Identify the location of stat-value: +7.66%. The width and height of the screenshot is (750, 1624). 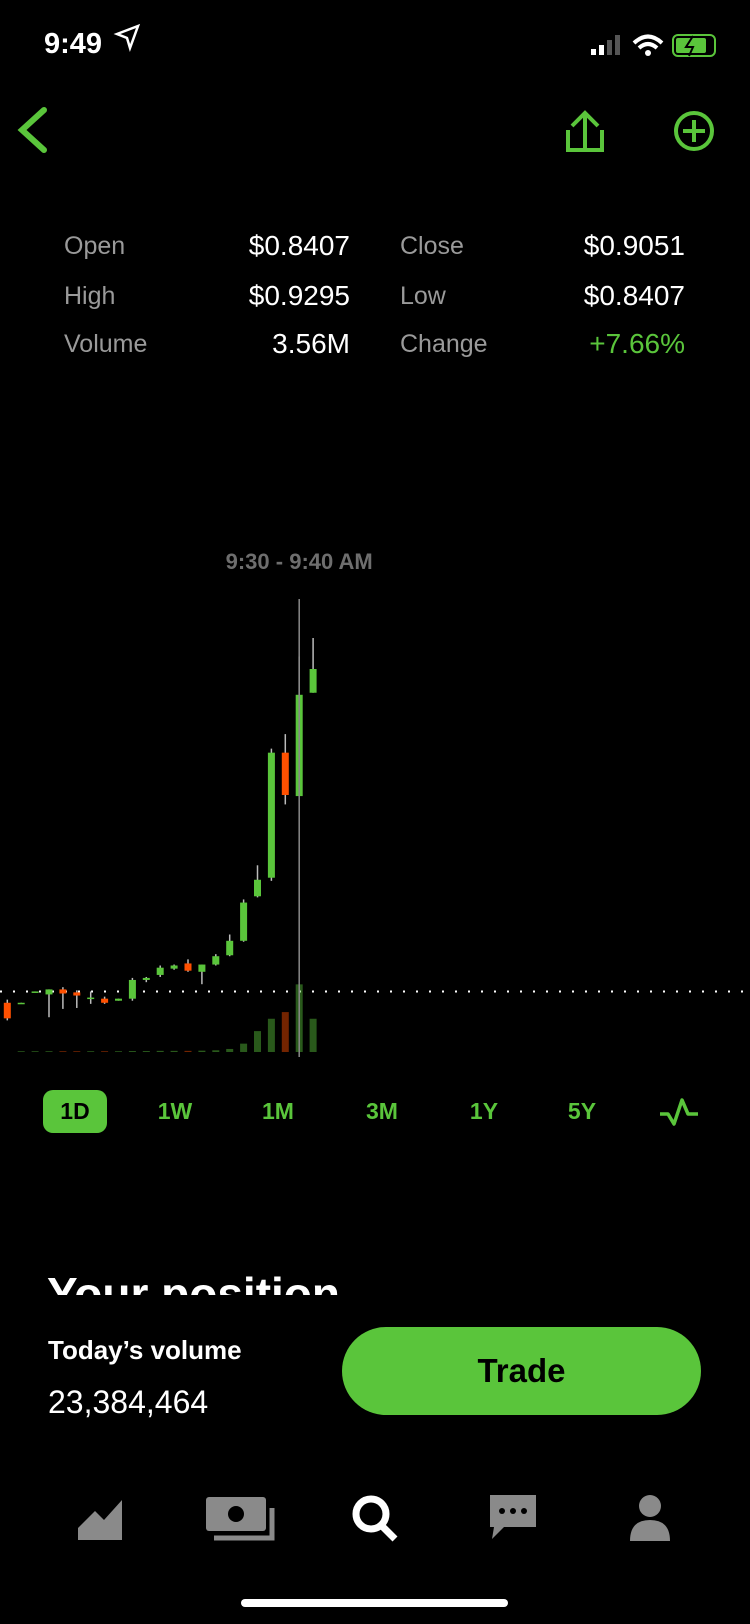
(637, 343).